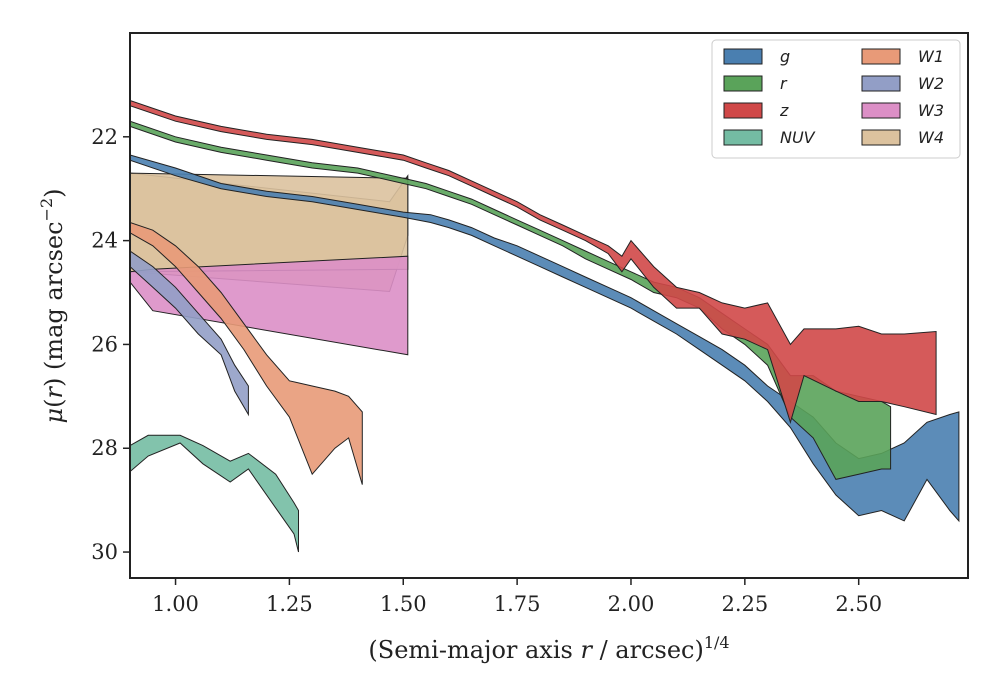  I want to click on legend-swatch-w1, so click(881, 56).